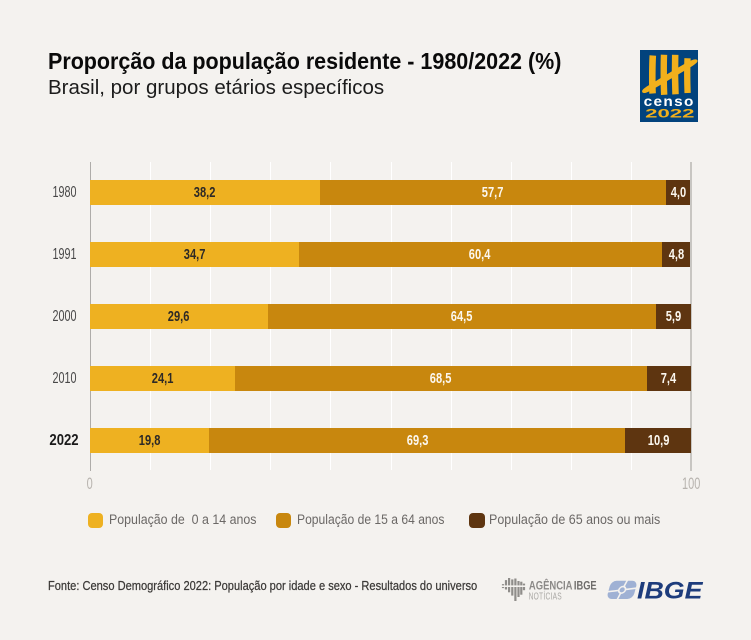 The height and width of the screenshot is (640, 751). What do you see at coordinates (669, 102) in the screenshot?
I see `svg-text: censo` at bounding box center [669, 102].